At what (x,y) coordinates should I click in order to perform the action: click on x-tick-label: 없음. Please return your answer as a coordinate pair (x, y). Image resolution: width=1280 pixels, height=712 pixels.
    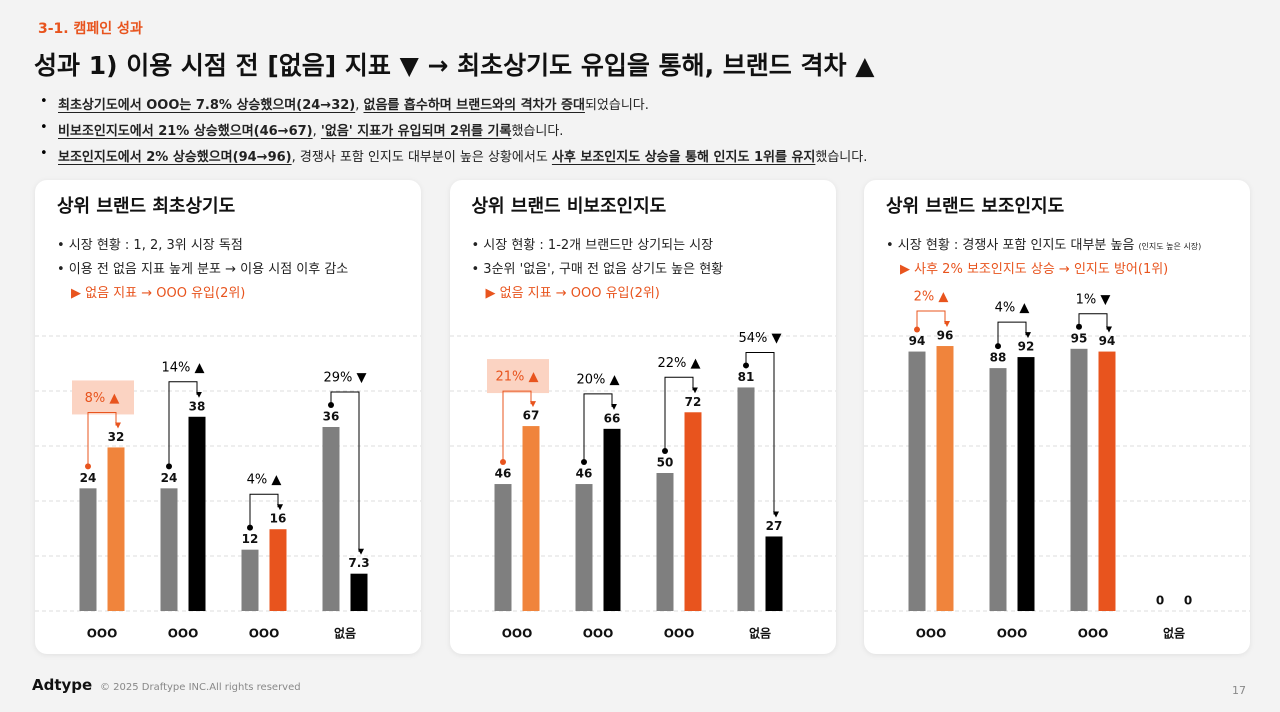
    Looking at the image, I should click on (345, 633).